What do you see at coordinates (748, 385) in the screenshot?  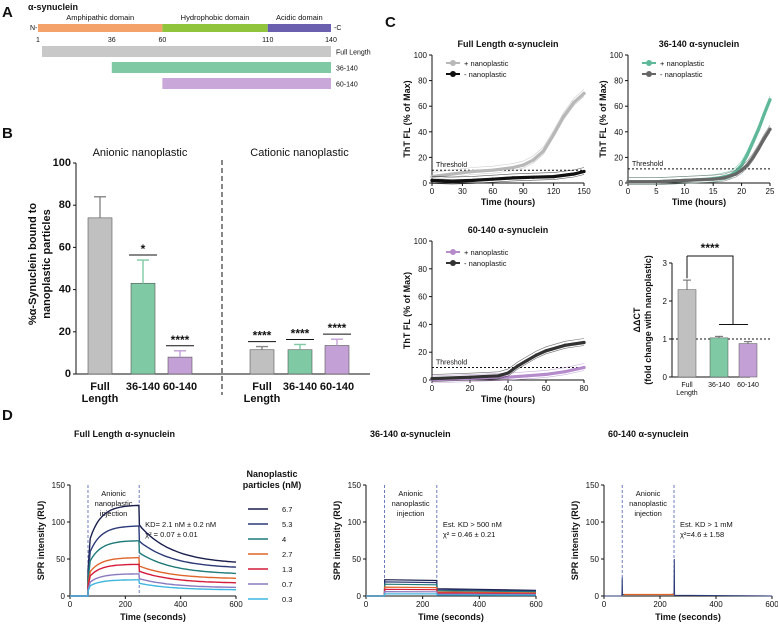 I see `x-category-label-part: 60-140` at bounding box center [748, 385].